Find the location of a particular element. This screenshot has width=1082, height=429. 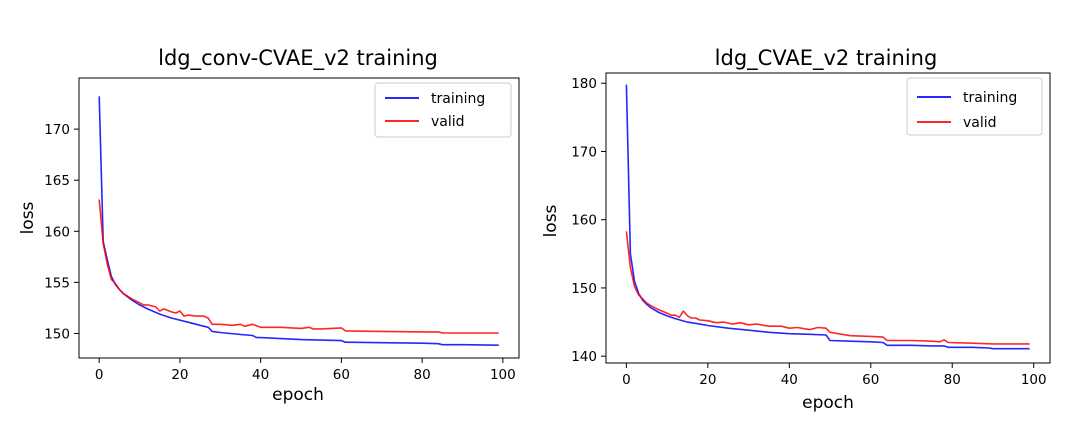

chart-title: ldg_CVAE_v2 training is located at coordinates (826, 58).